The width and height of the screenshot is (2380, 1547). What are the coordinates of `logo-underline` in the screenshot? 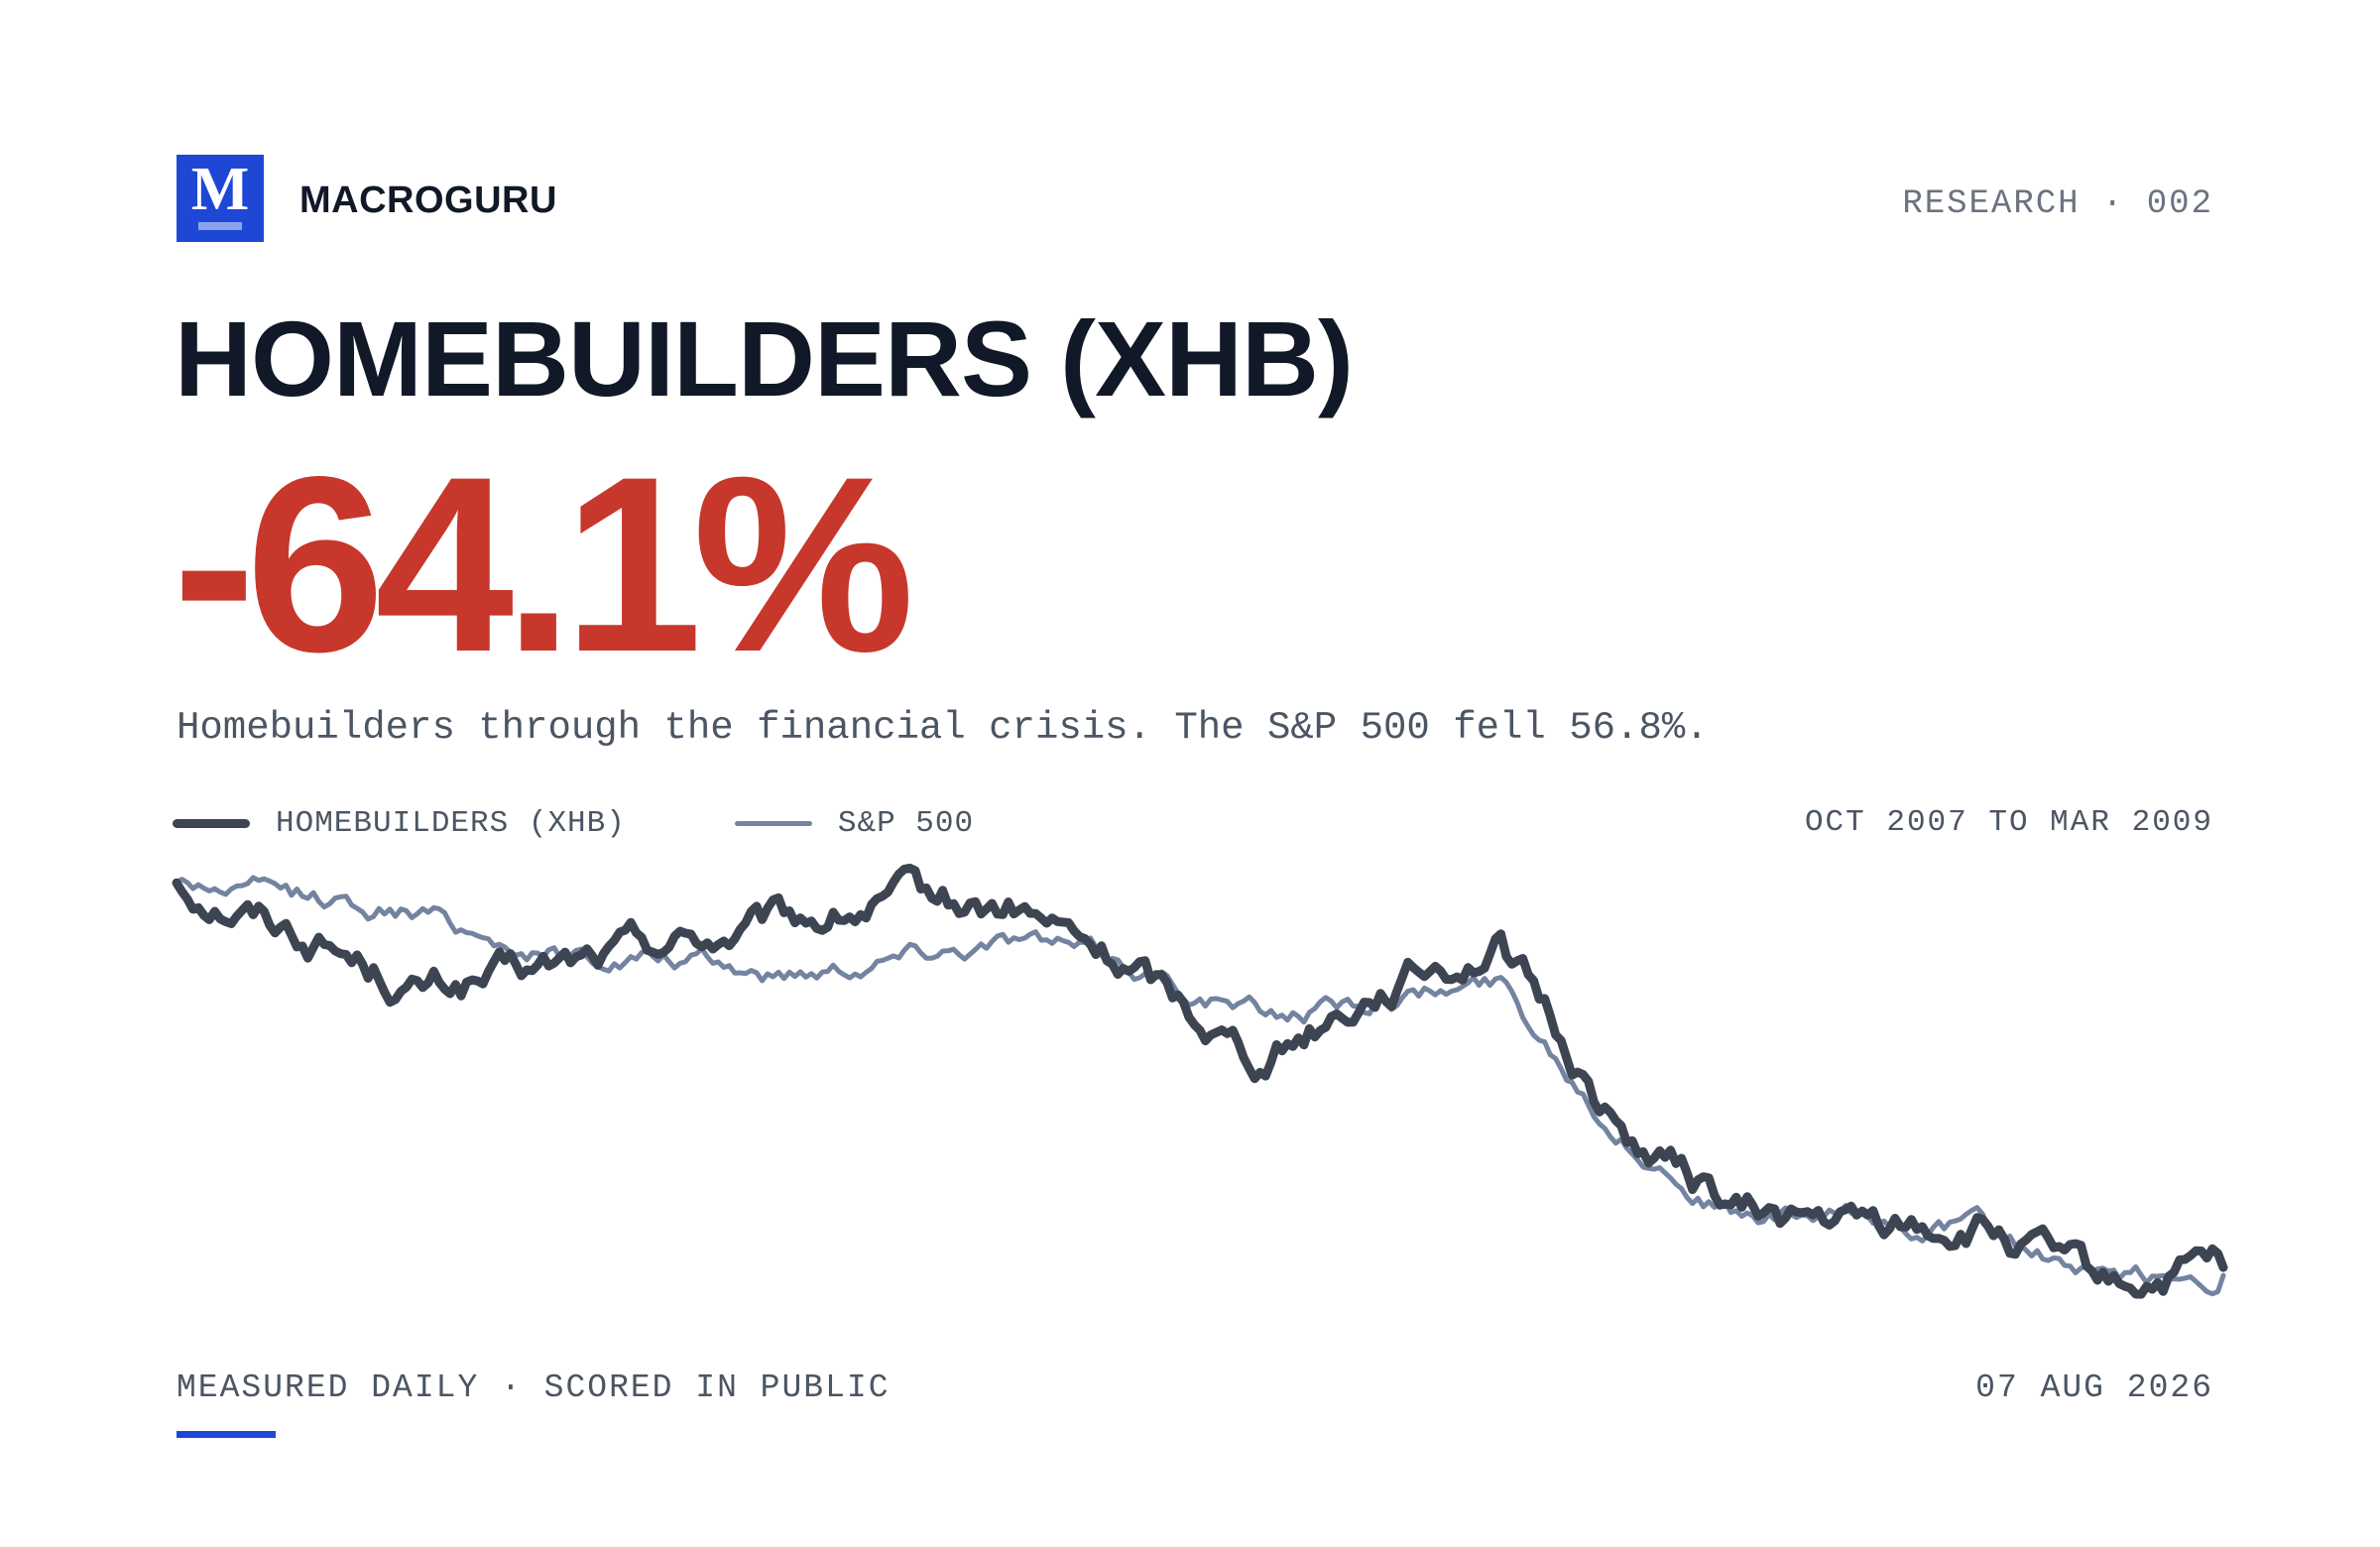 It's located at (220, 226).